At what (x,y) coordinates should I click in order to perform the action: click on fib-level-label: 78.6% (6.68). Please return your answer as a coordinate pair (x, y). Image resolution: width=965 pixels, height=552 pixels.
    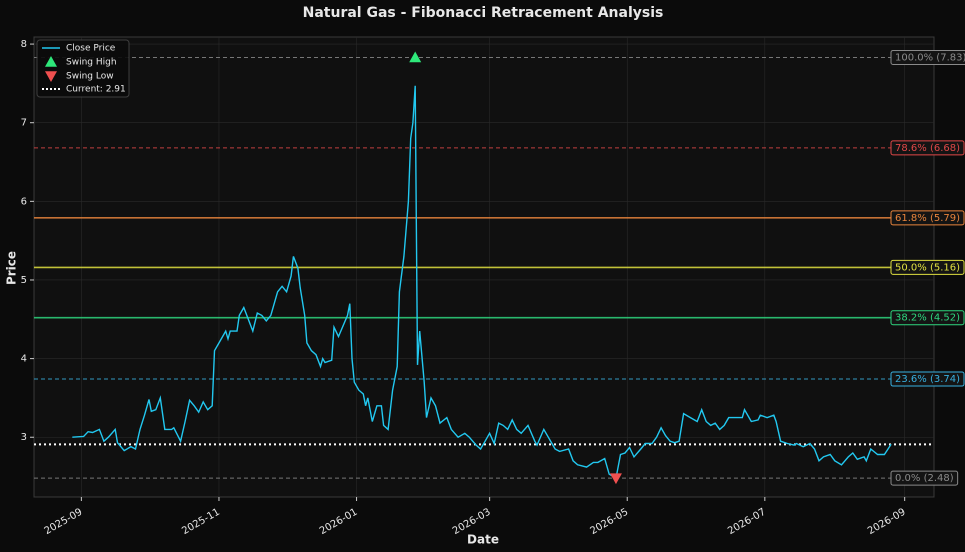
    Looking at the image, I should click on (927, 148).